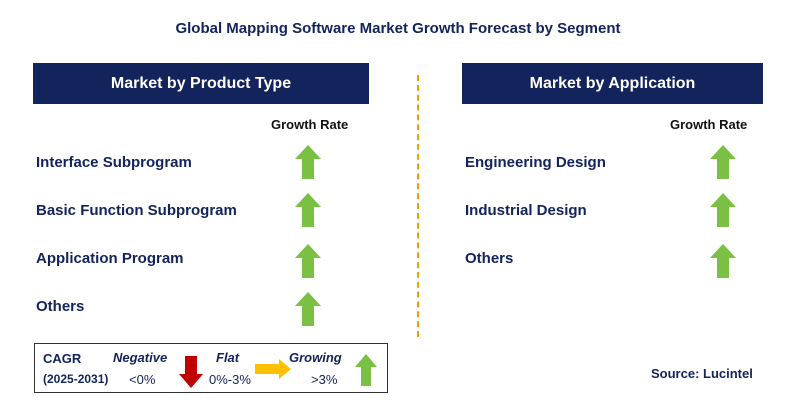  Describe the element at coordinates (612, 83) in the screenshot. I see `application-header: Market by Application` at that location.